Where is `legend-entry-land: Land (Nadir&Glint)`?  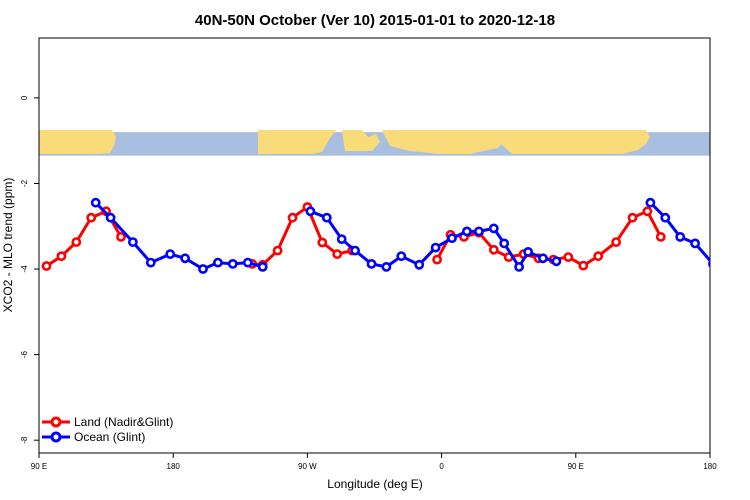
legend-entry-land: Land (Nadir&Glint) is located at coordinates (107, 422).